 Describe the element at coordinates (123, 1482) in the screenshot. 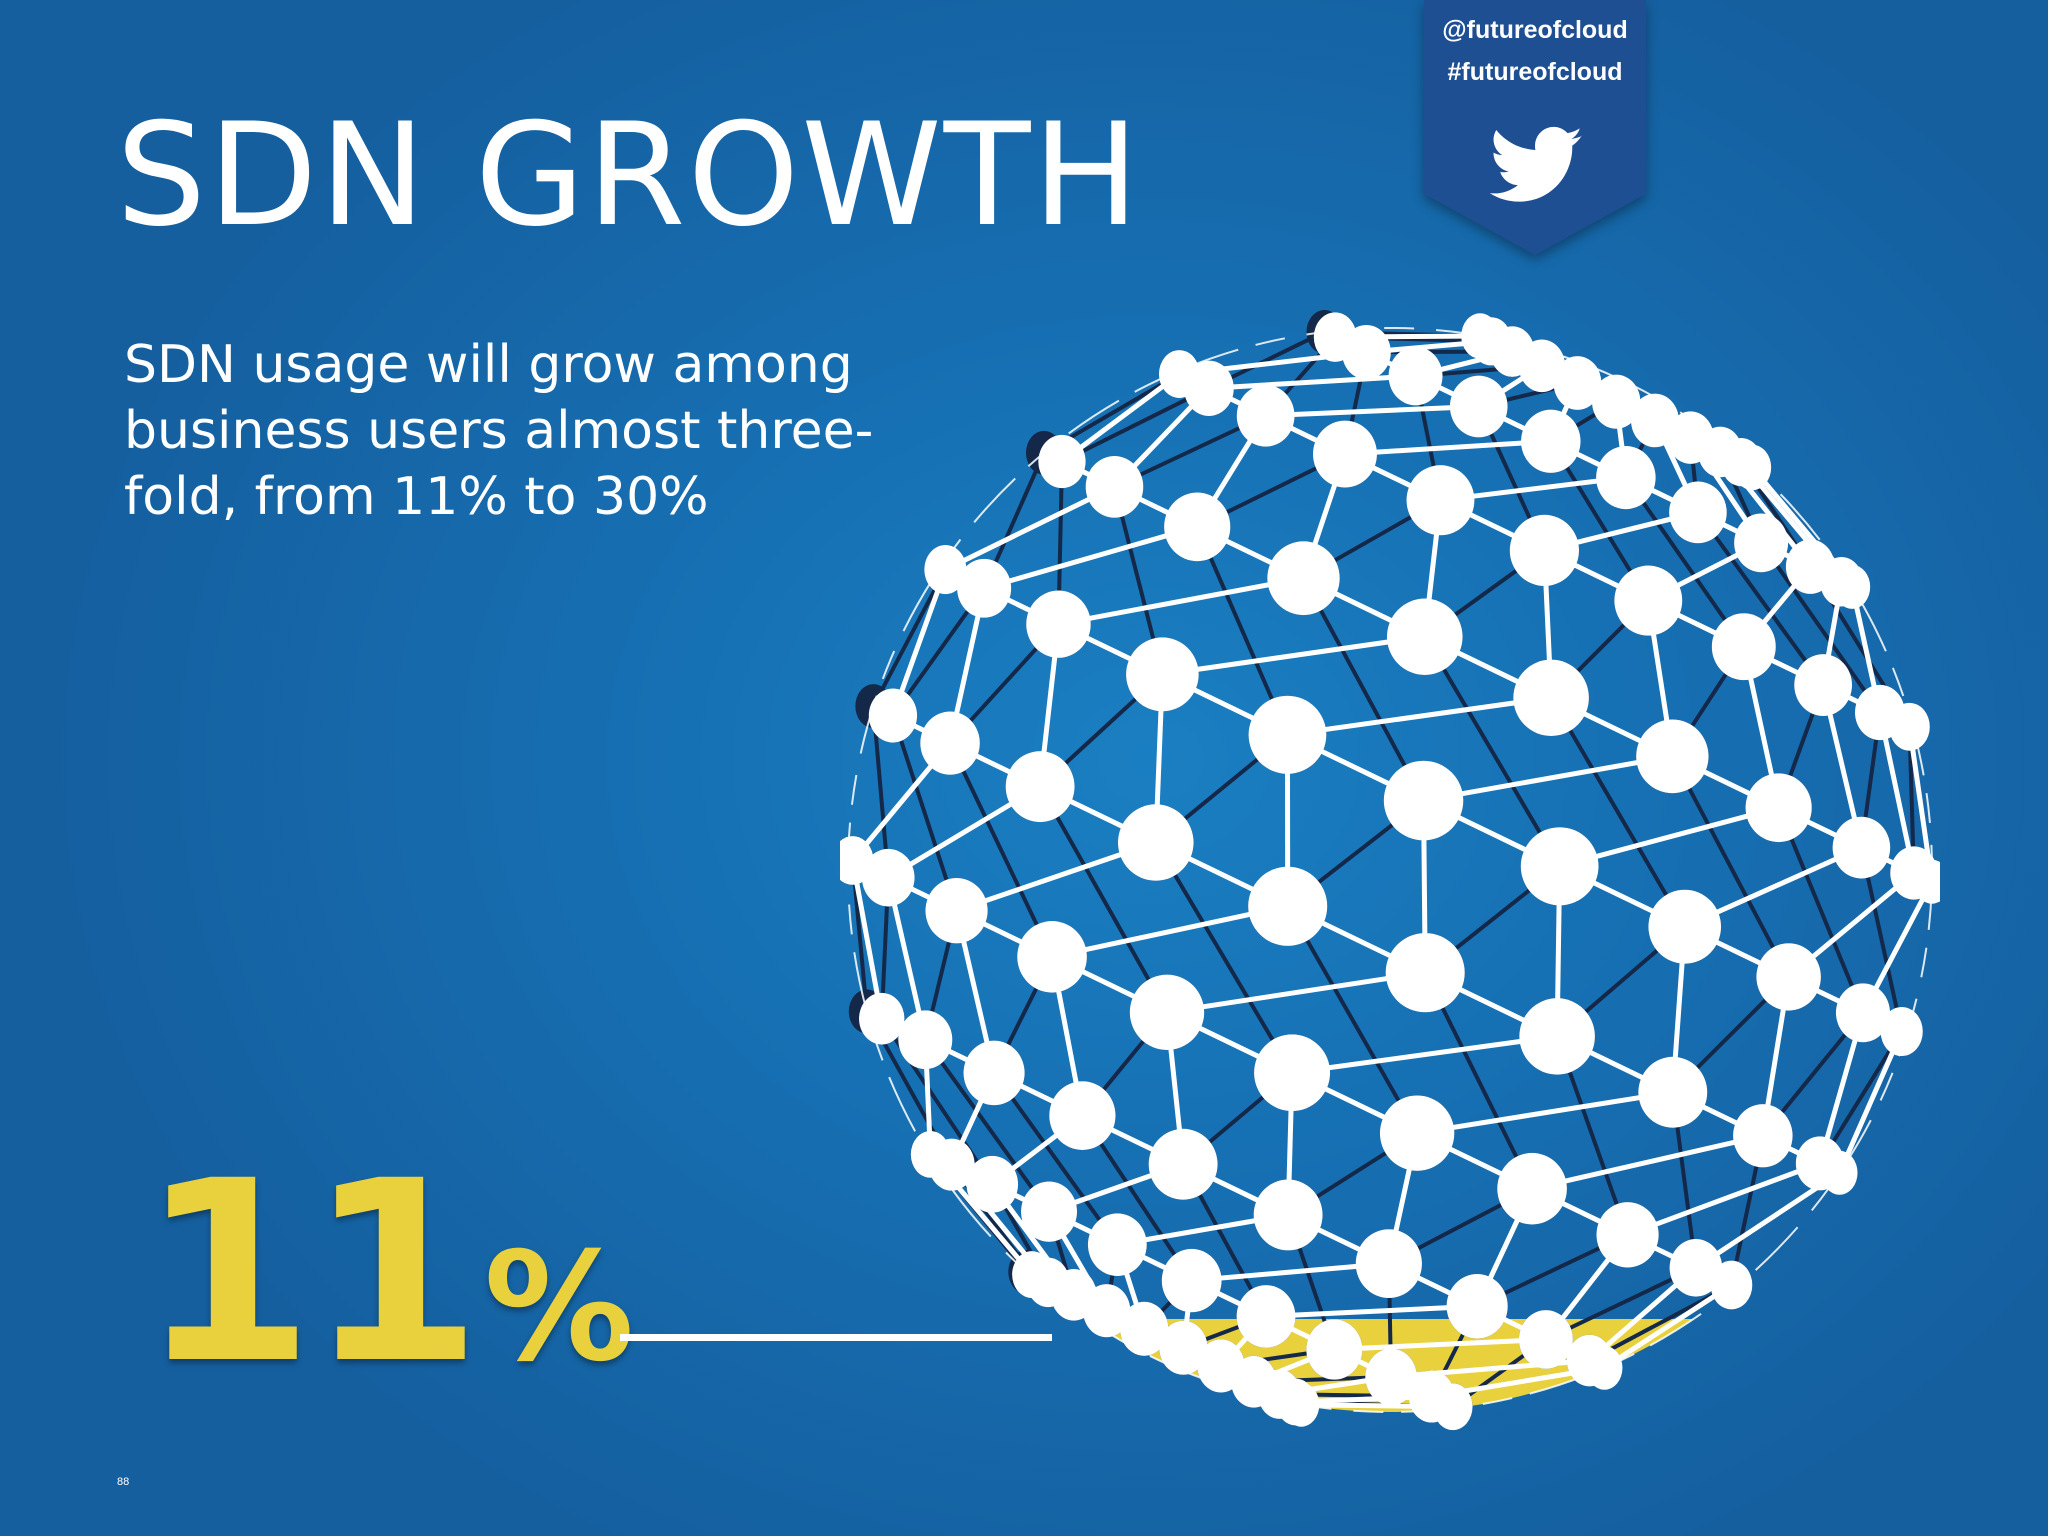

I see `page-number: 88` at that location.